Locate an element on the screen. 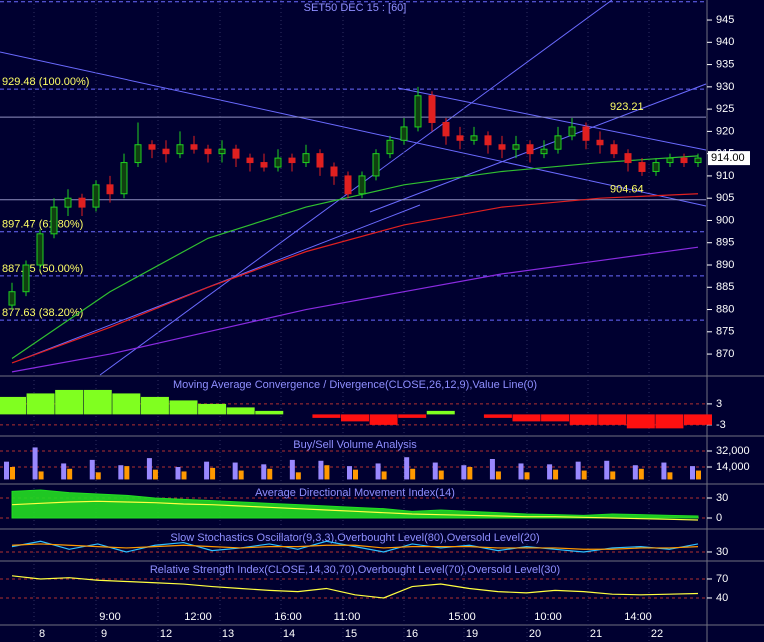 The height and width of the screenshot is (642, 764). y-tick-label: 14,000 is located at coordinates (733, 467).